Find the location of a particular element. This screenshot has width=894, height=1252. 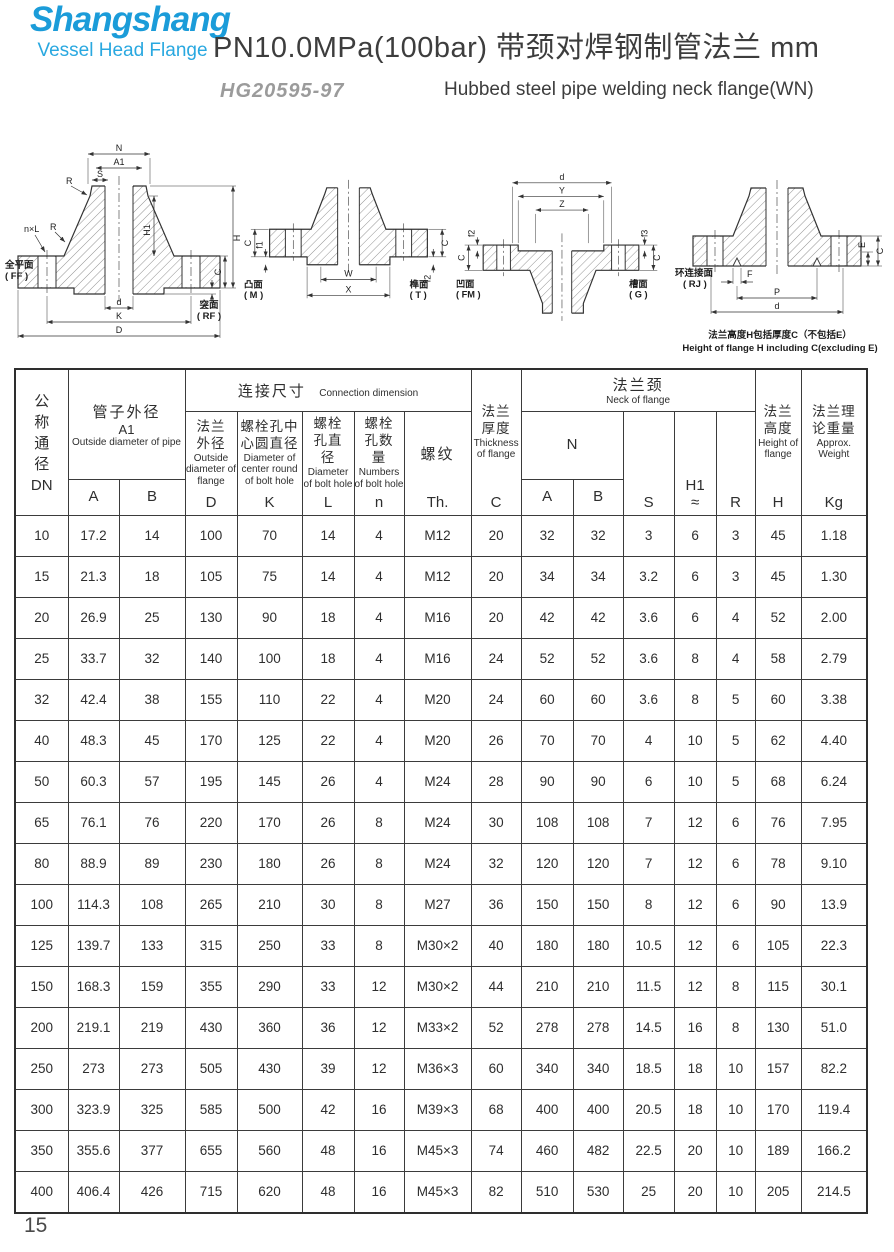

table-cell: 115 is located at coordinates (778, 986).